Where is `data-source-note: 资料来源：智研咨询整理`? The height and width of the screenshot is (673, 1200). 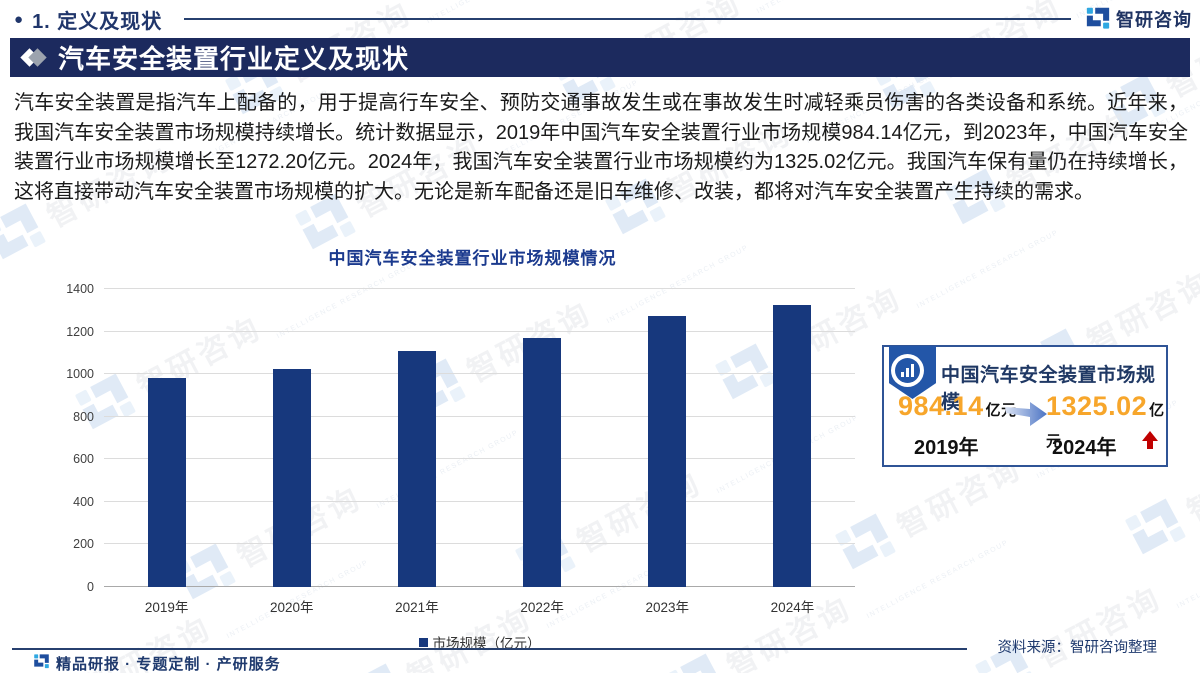 data-source-note: 资料来源：智研咨询整理 is located at coordinates (1077, 648).